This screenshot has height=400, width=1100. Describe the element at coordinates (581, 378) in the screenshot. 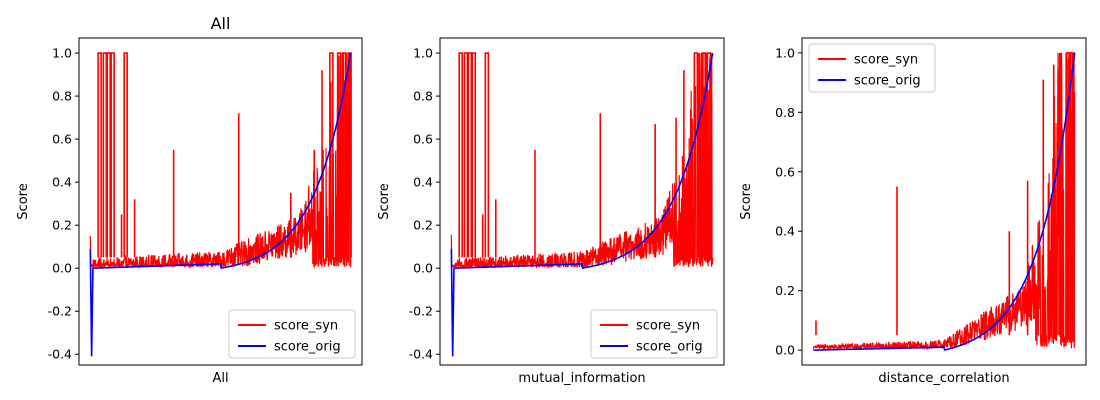

I see `x-axis-label: mutual_information` at that location.